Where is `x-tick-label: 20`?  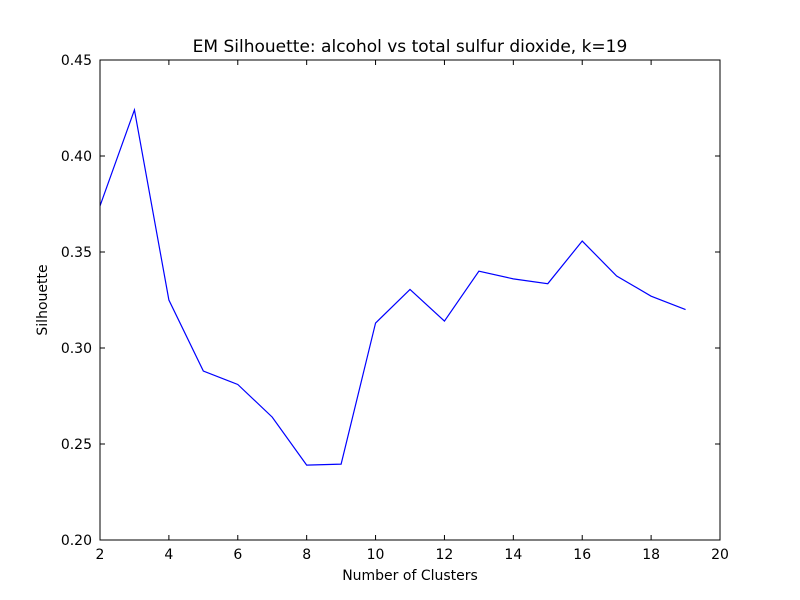 x-tick-label: 20 is located at coordinates (720, 555).